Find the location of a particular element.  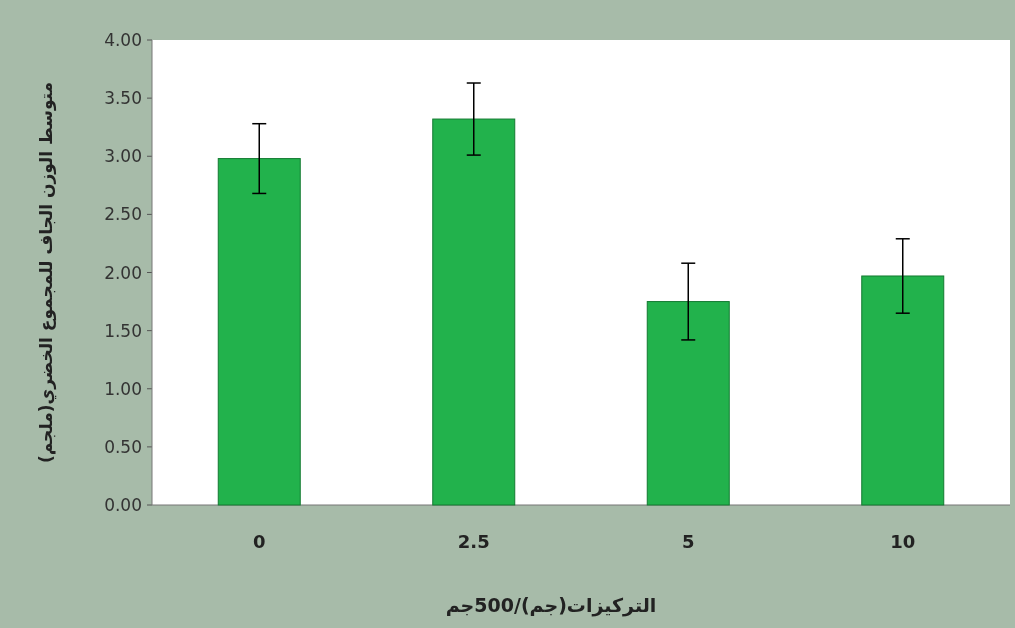

x-tick-label: 5 is located at coordinates (688, 541).